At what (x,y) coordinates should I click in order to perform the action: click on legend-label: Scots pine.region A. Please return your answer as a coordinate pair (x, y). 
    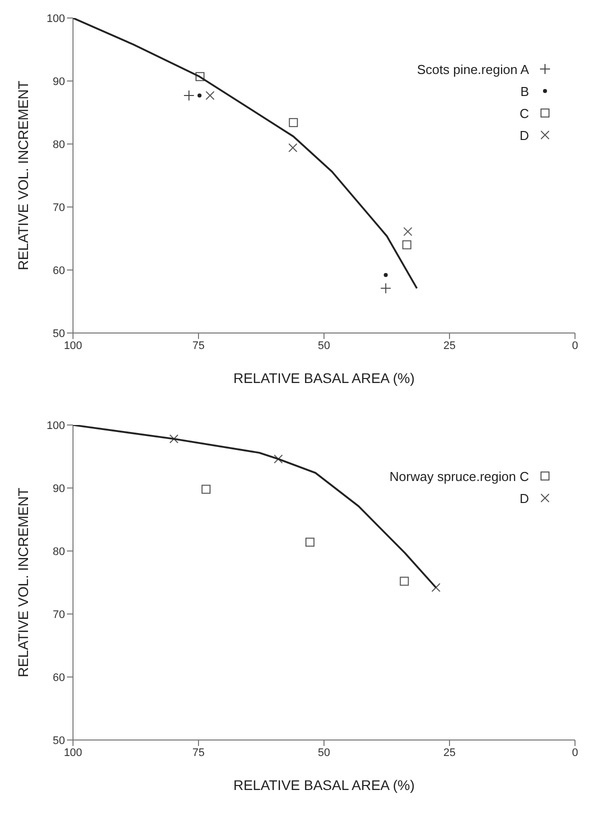
    Looking at the image, I should click on (472, 69).